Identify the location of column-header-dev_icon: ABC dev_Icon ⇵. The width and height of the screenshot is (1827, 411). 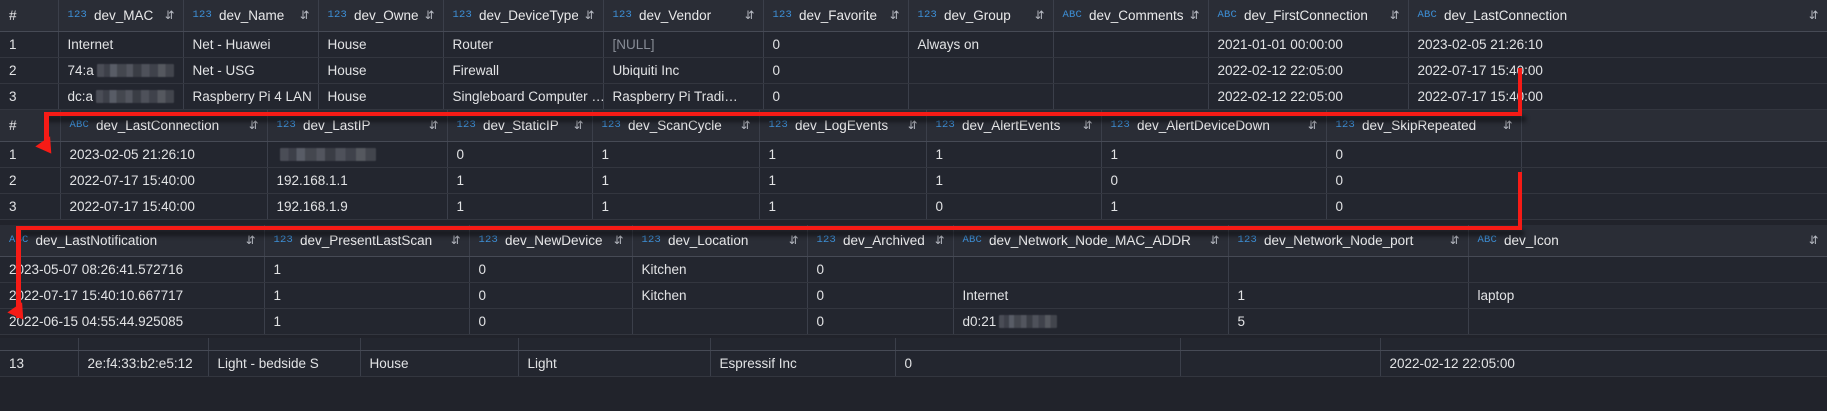
(1647, 241).